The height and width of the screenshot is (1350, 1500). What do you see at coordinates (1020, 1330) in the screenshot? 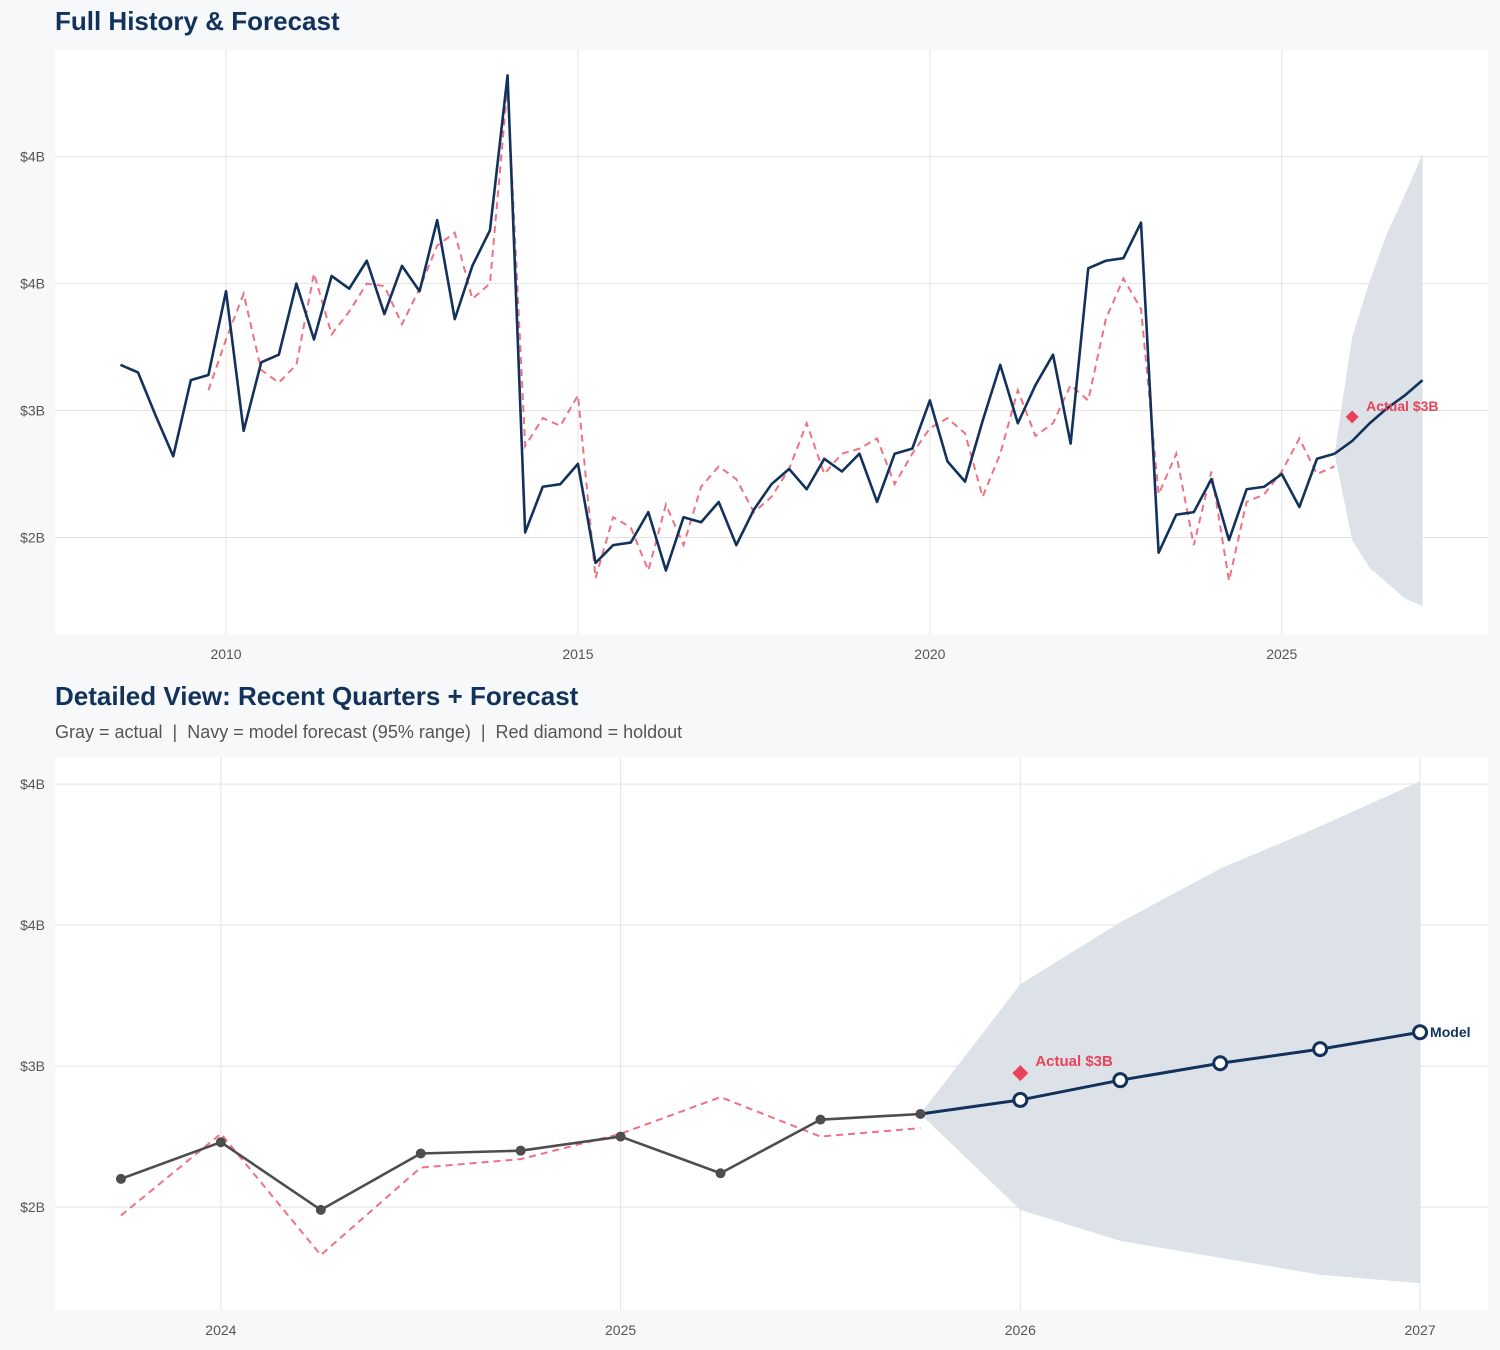
I see `x-tick-label: 2026` at bounding box center [1020, 1330].